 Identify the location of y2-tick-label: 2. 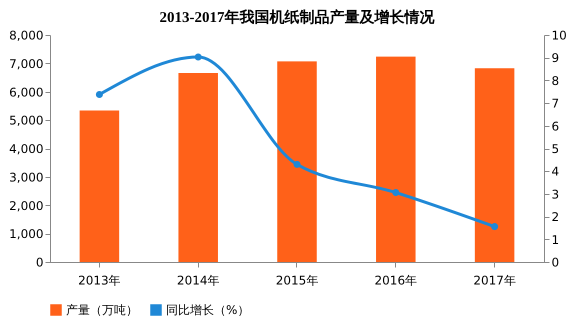
(556, 217).